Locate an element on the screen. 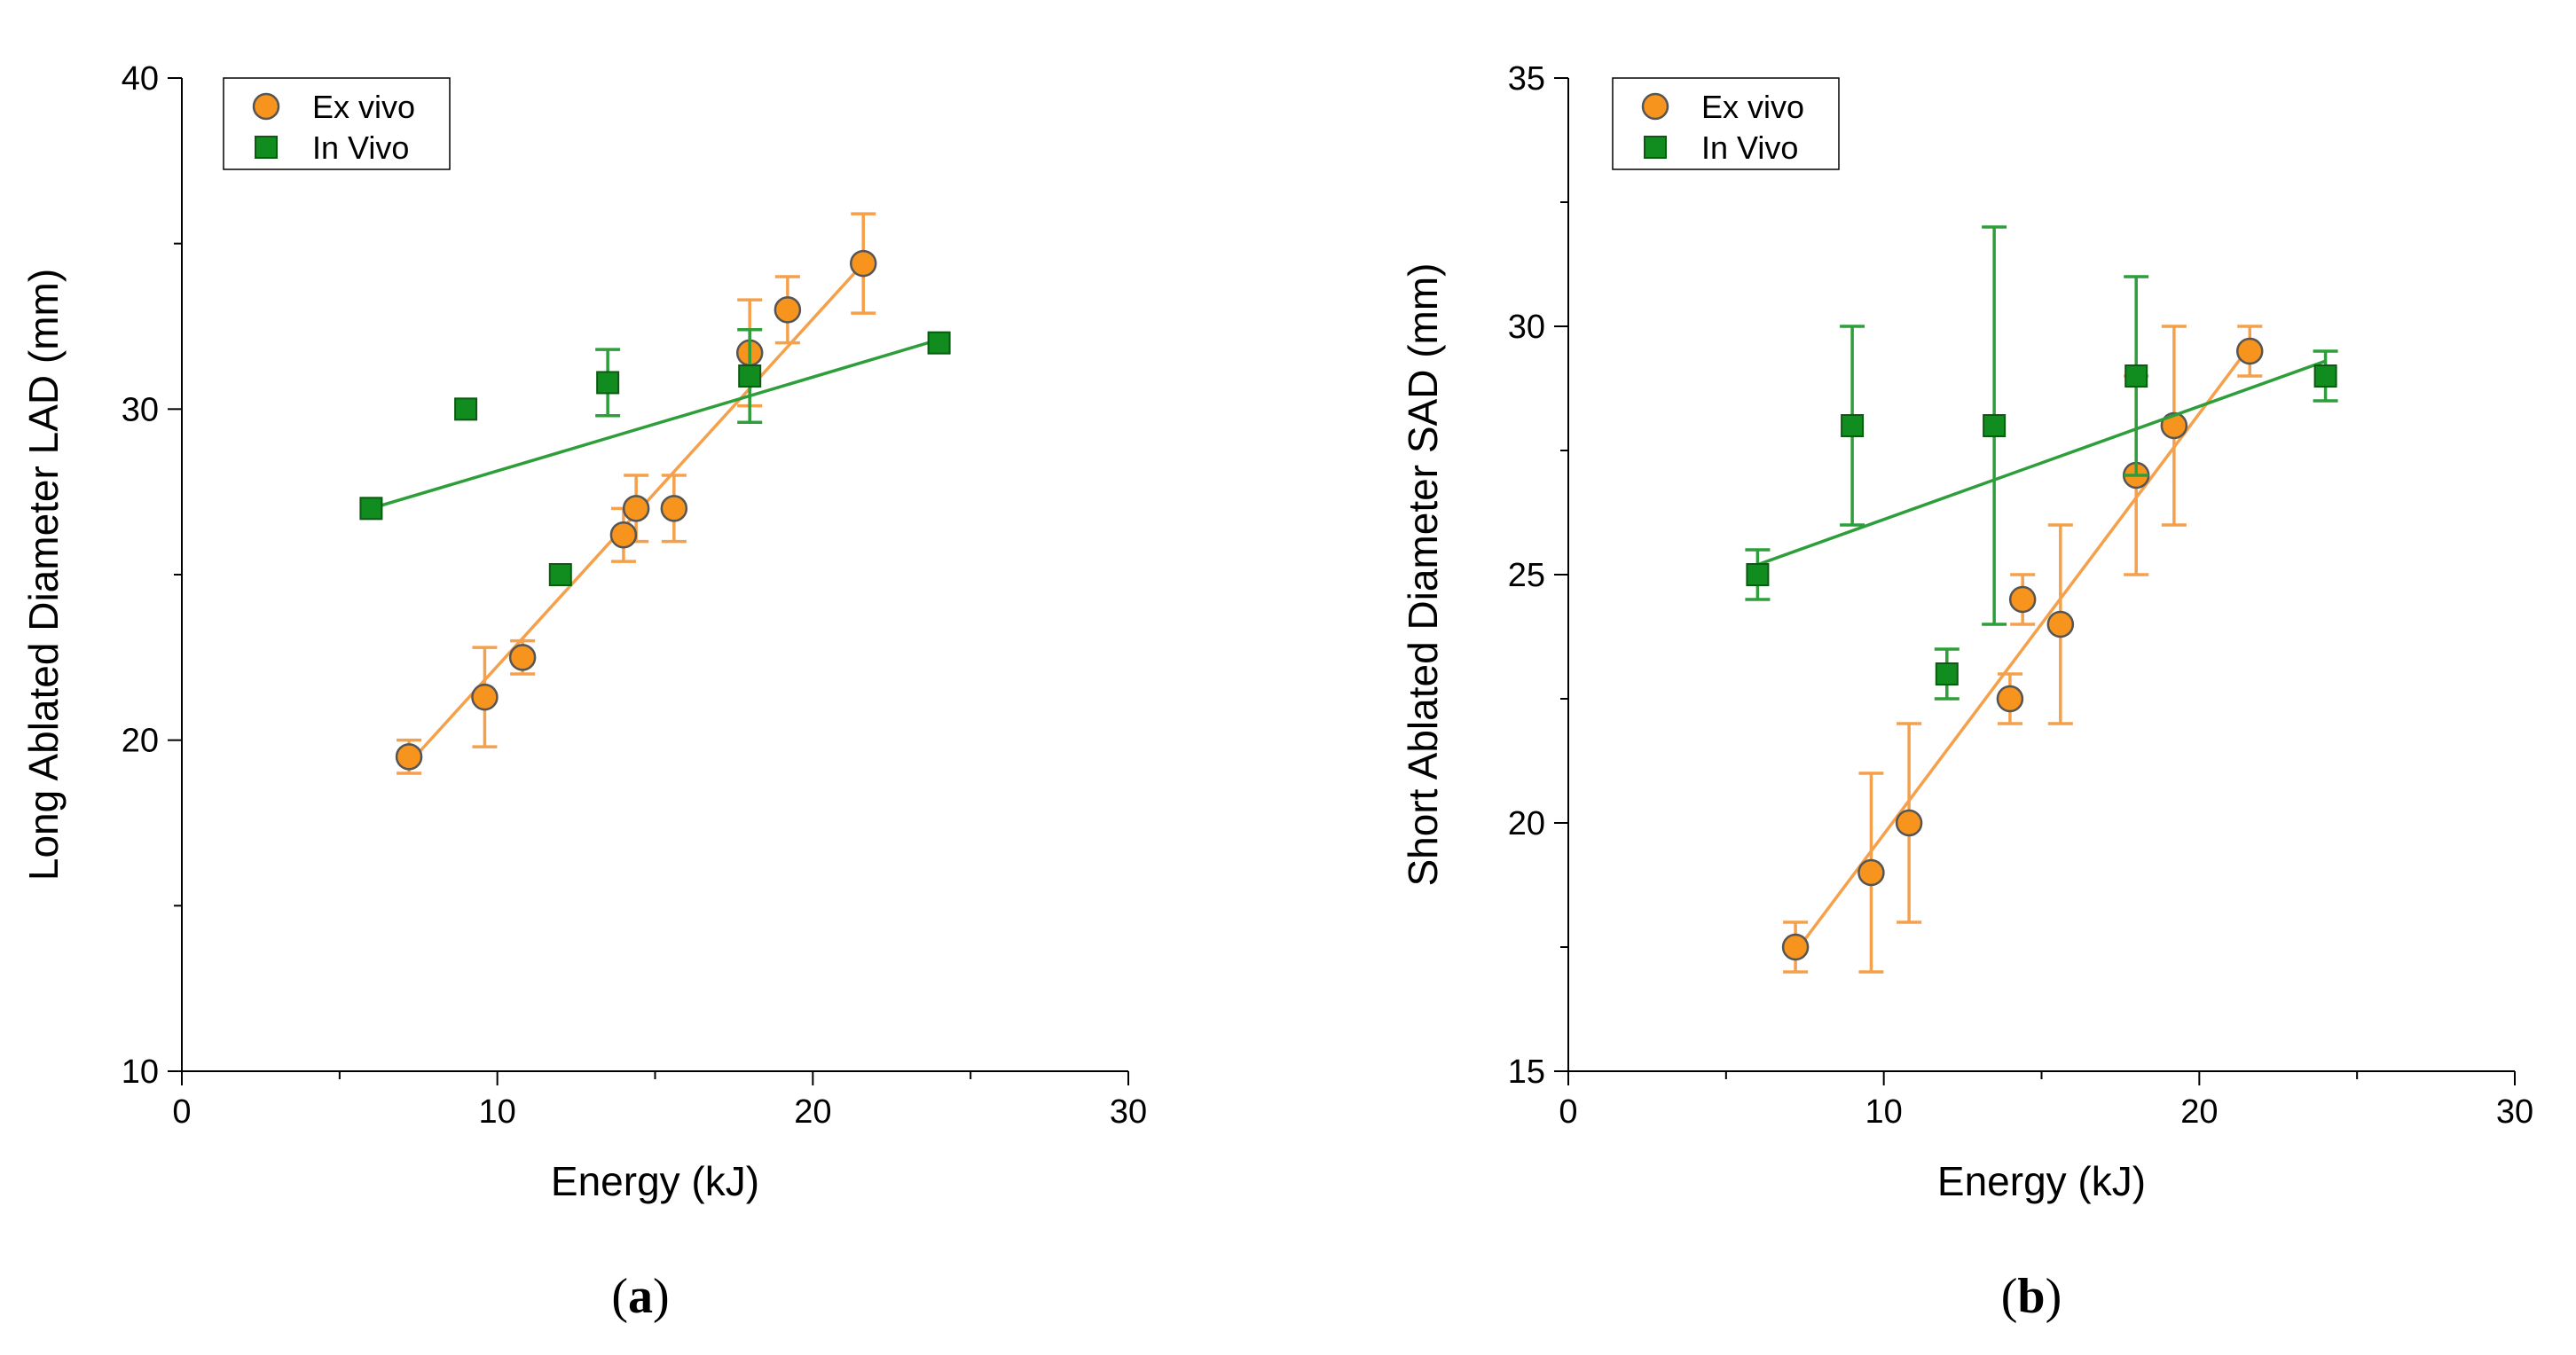  y-tick-label: 10 is located at coordinates (140, 1072).